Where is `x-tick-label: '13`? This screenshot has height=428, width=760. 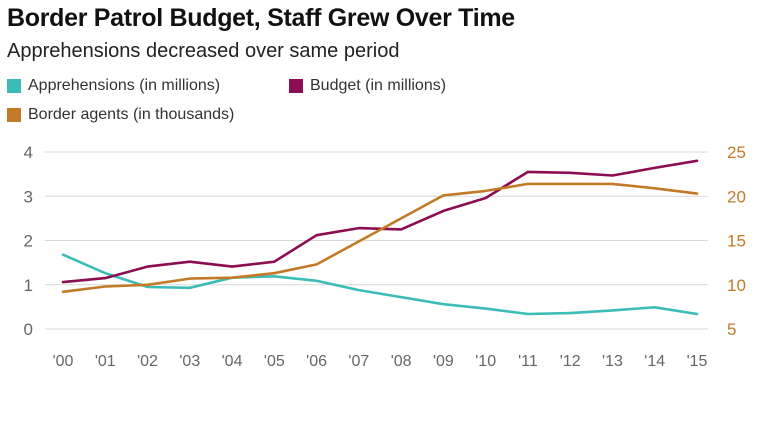 x-tick-label: '13 is located at coordinates (612, 361).